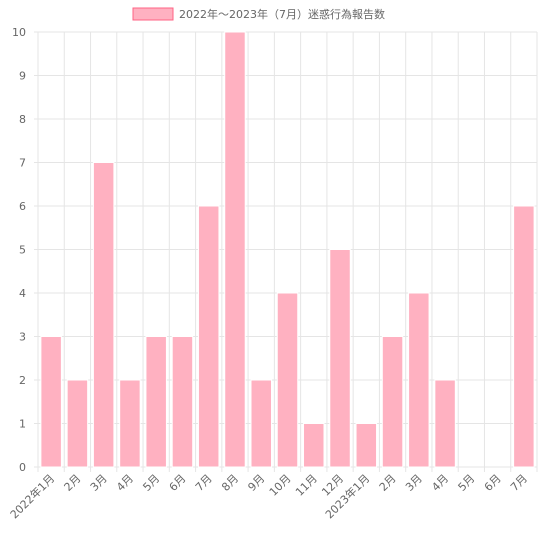 The height and width of the screenshot is (540, 540). What do you see at coordinates (22, 293) in the screenshot?
I see `y-tick-label: 4` at bounding box center [22, 293].